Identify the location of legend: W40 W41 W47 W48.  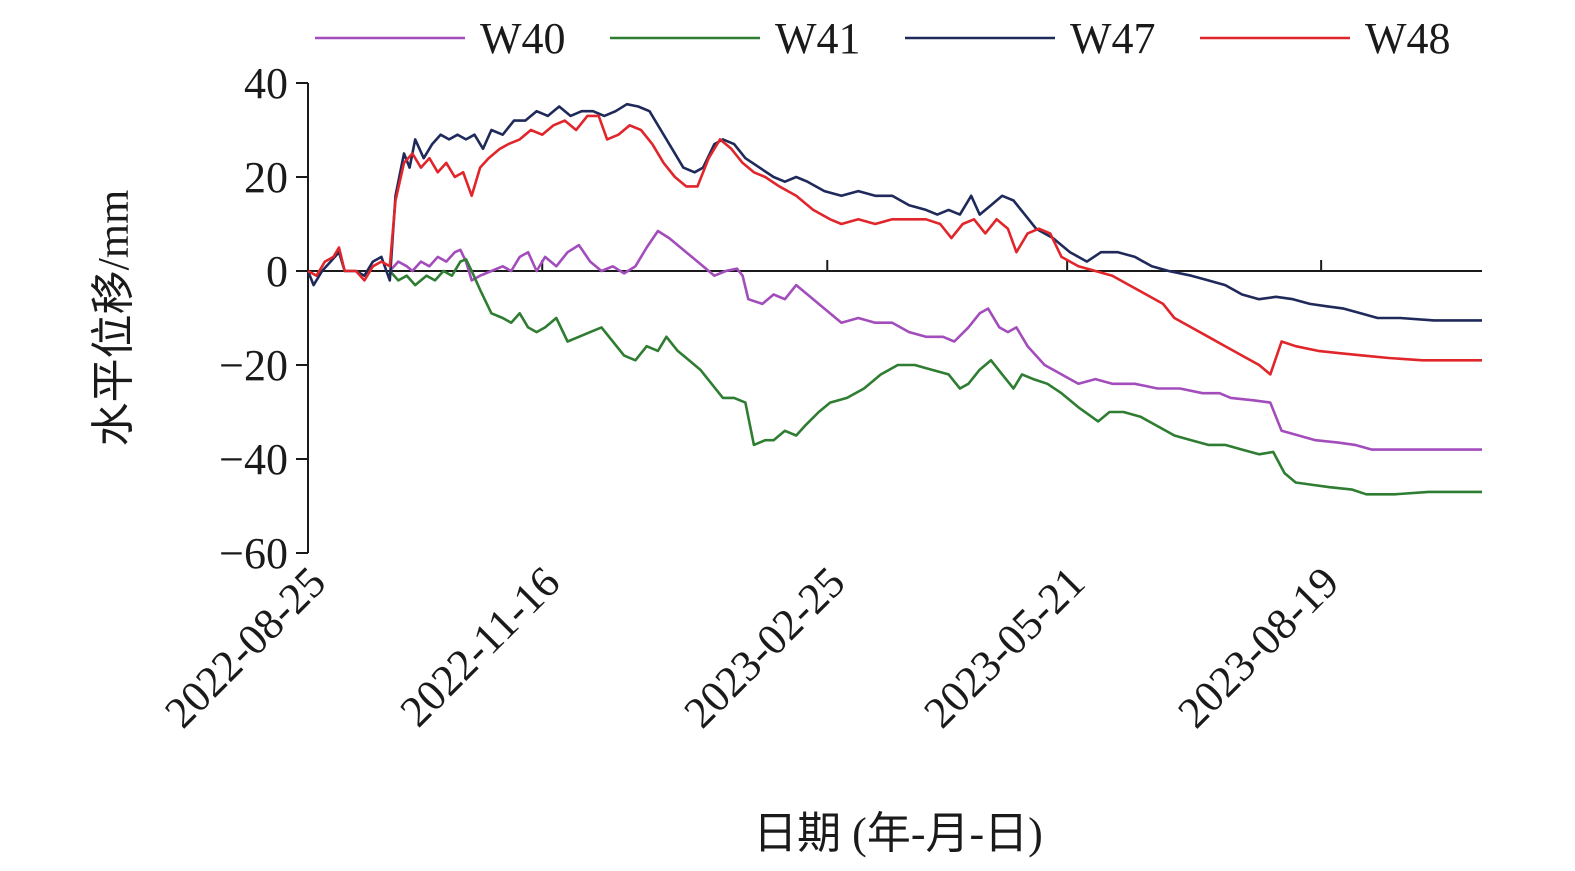
(883, 38).